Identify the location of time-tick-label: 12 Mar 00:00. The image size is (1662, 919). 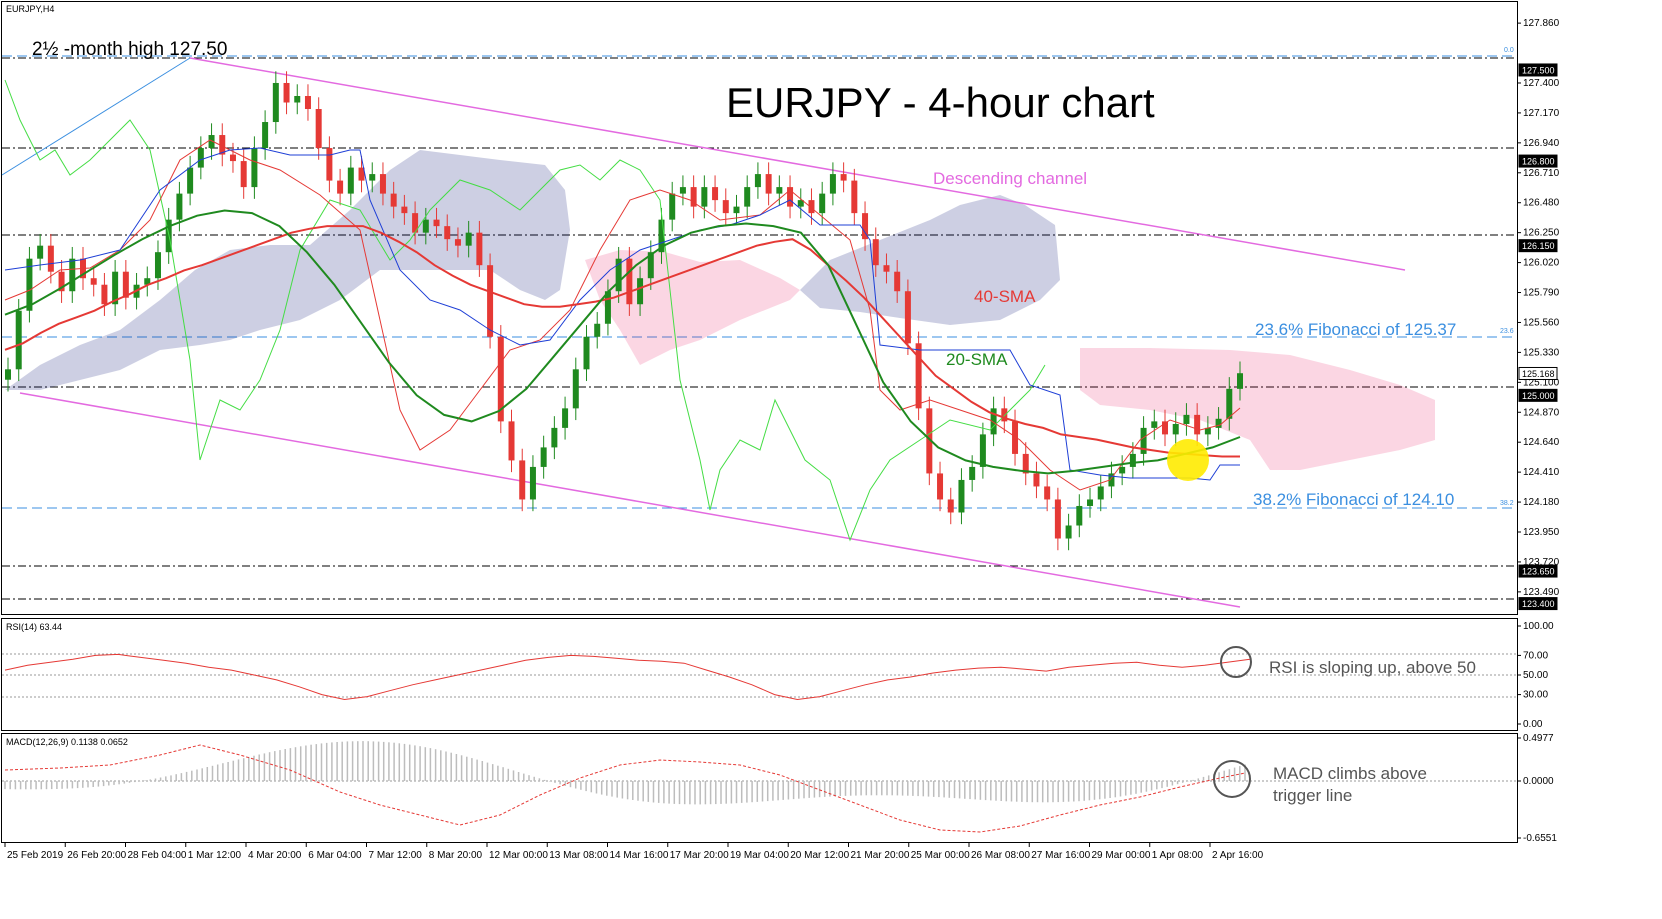
(518, 855).